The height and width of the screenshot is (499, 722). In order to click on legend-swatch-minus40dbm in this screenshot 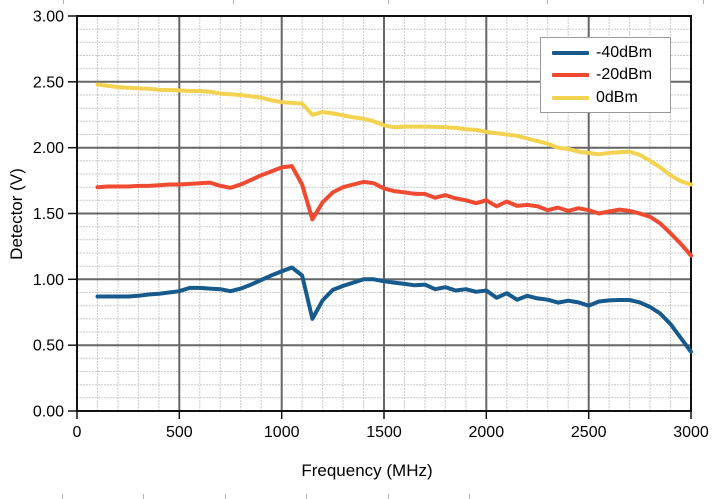, I will do `click(570, 52)`.